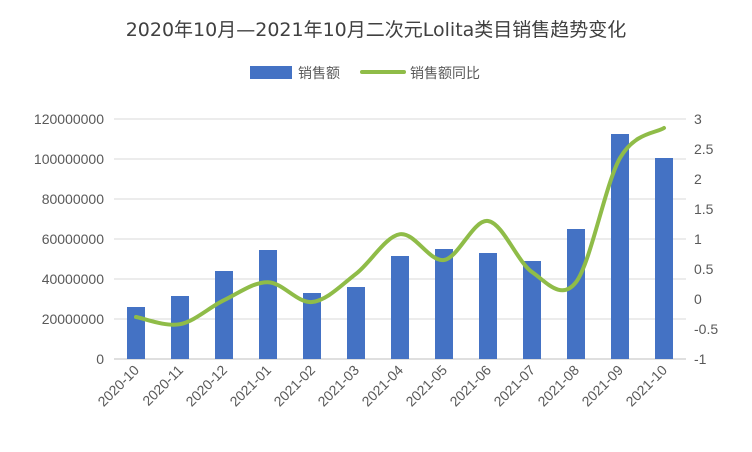 This screenshot has width=752, height=452. Describe the element at coordinates (73, 319) in the screenshot. I see `left-axis-tick-label: 20000000` at that location.